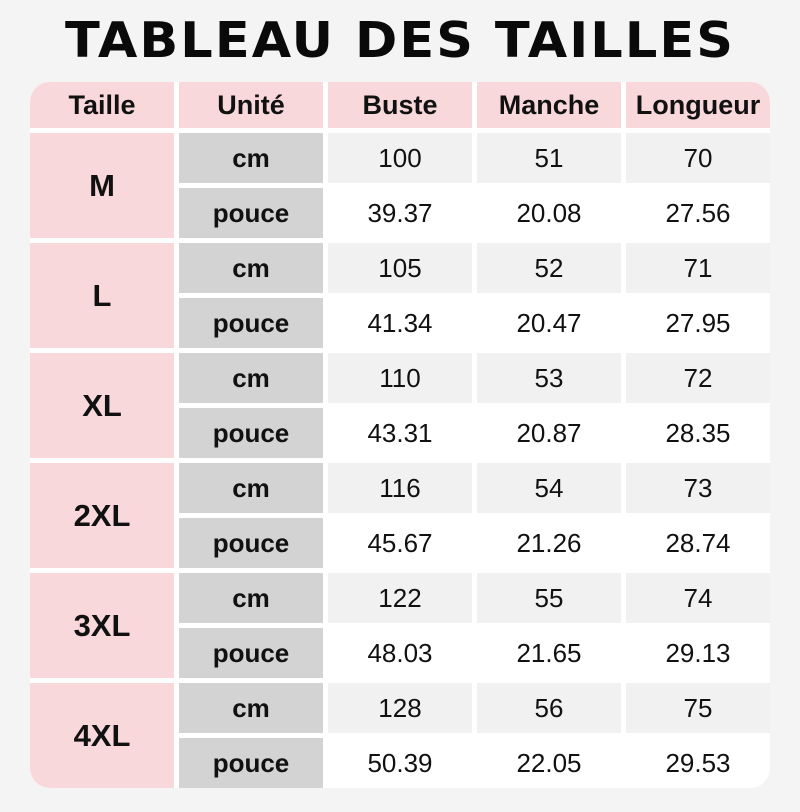 This screenshot has width=800, height=812. What do you see at coordinates (400, 708) in the screenshot?
I see `value-buste-cm: 128` at bounding box center [400, 708].